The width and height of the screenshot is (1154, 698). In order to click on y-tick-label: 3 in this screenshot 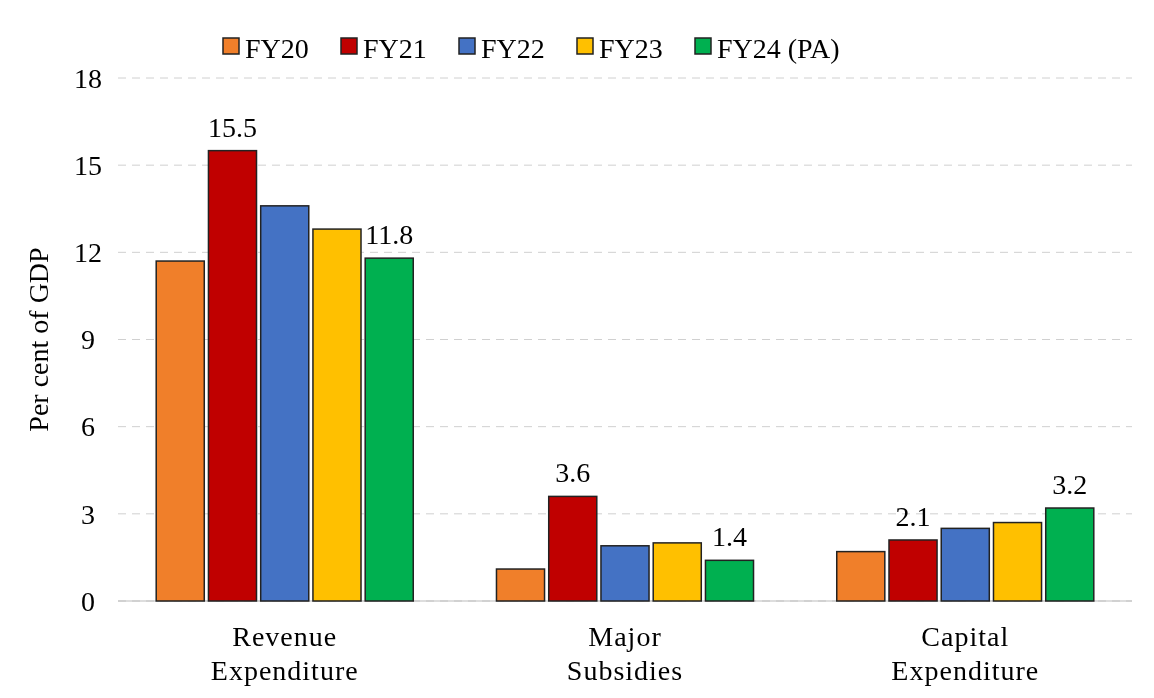, I will do `click(88, 514)`.